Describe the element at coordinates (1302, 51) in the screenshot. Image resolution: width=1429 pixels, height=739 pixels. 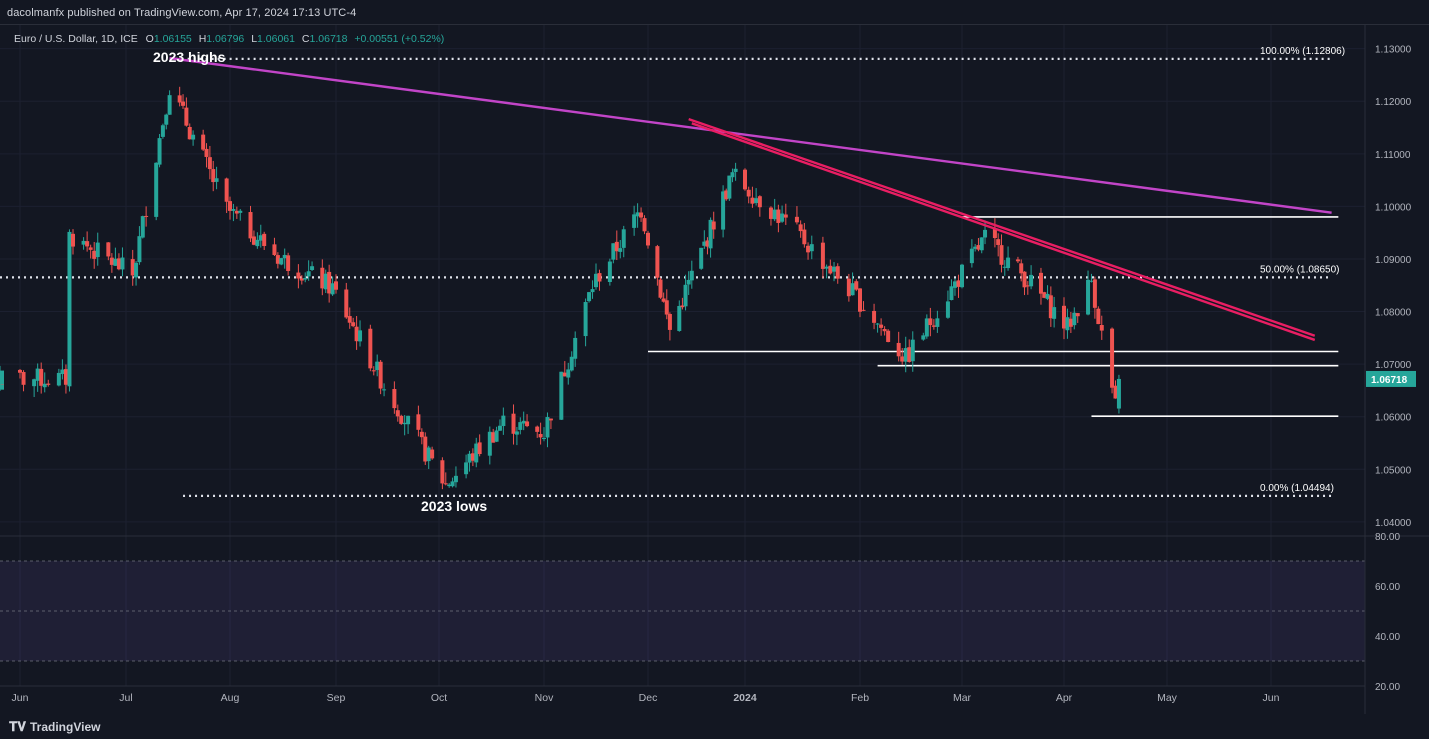
I see `fib-100-label: 100.00% (1.12806)` at that location.